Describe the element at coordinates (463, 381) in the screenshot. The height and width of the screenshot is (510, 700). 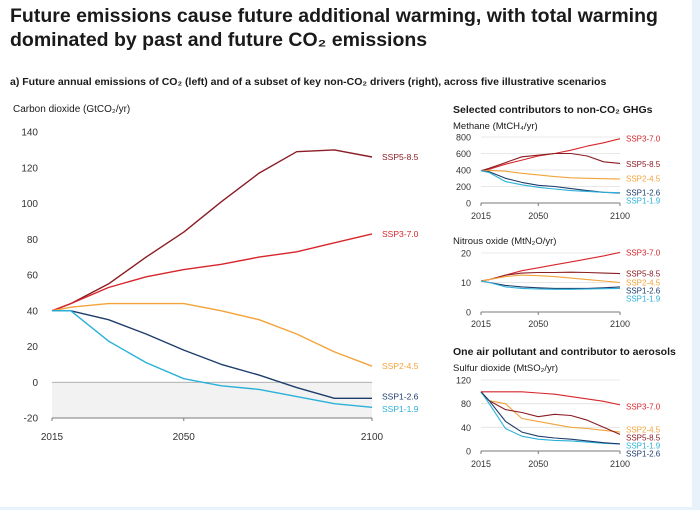
I see `so2-ytick-label: 120` at that location.